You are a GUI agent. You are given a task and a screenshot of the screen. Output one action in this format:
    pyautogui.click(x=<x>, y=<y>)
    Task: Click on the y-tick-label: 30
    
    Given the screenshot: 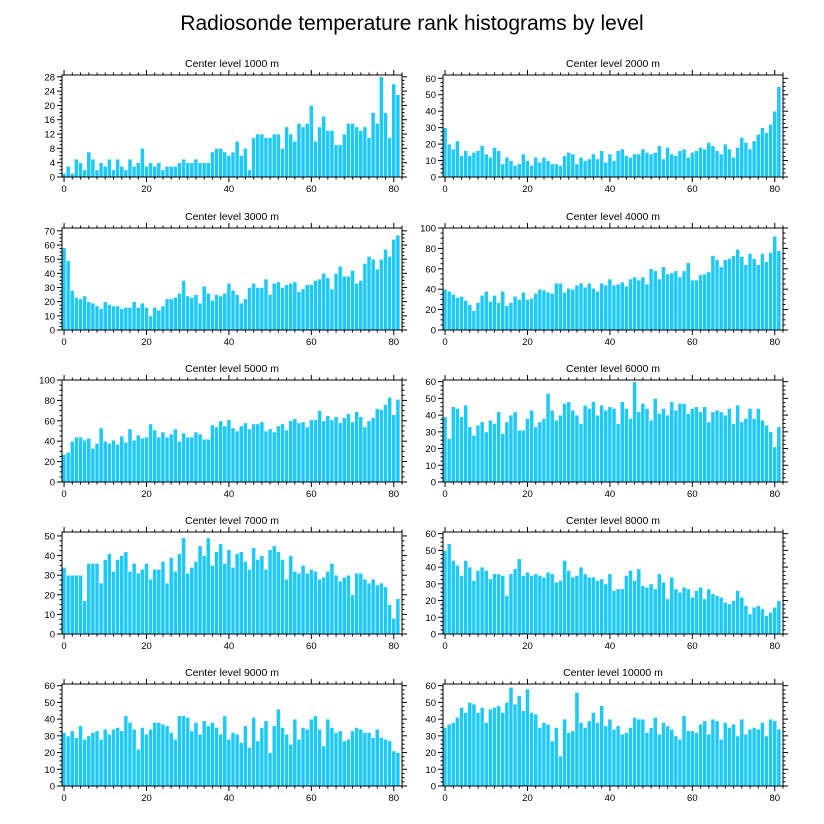 What is the action you would take?
    pyautogui.click(x=430, y=736)
    